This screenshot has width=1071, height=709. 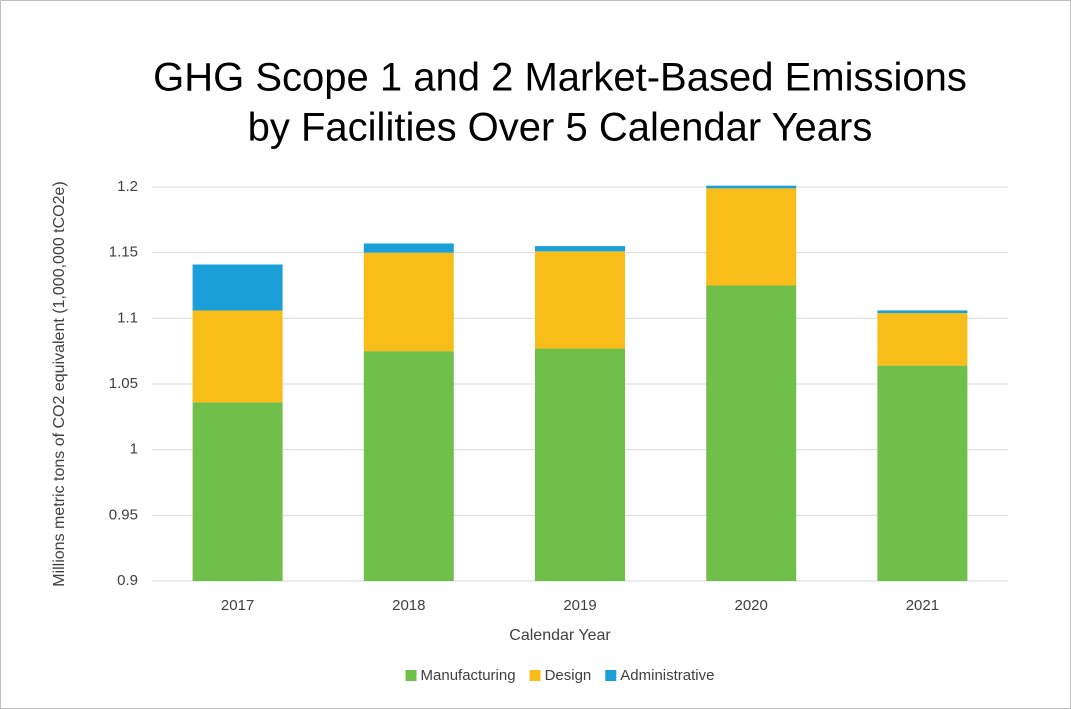 What do you see at coordinates (408, 605) in the screenshot?
I see `x-tick-label: 2018` at bounding box center [408, 605].